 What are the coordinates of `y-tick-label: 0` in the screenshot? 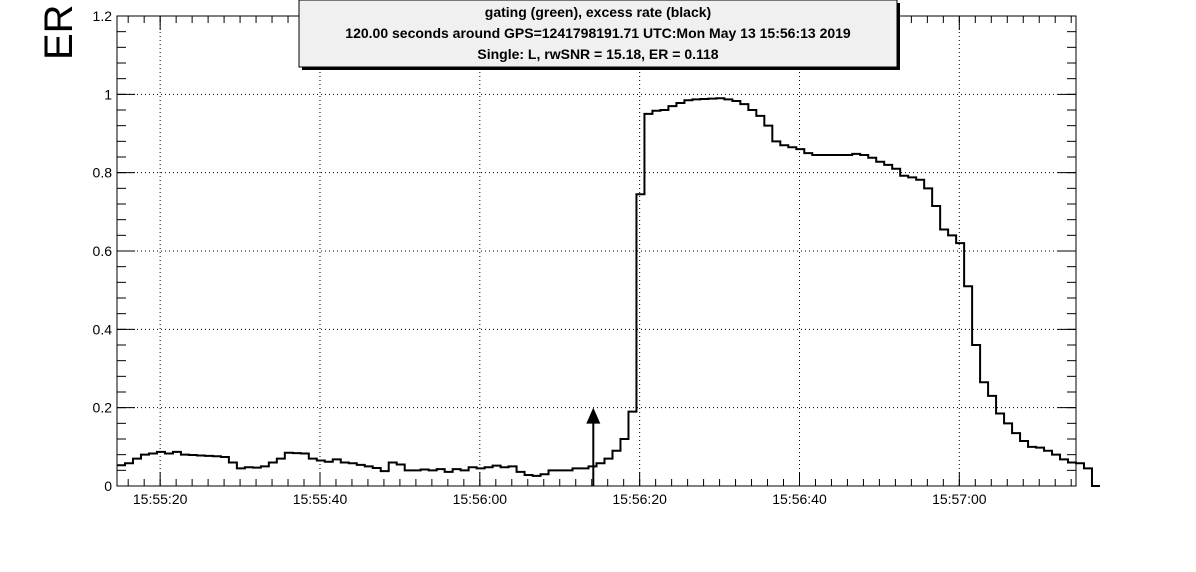 It's located at (108, 486).